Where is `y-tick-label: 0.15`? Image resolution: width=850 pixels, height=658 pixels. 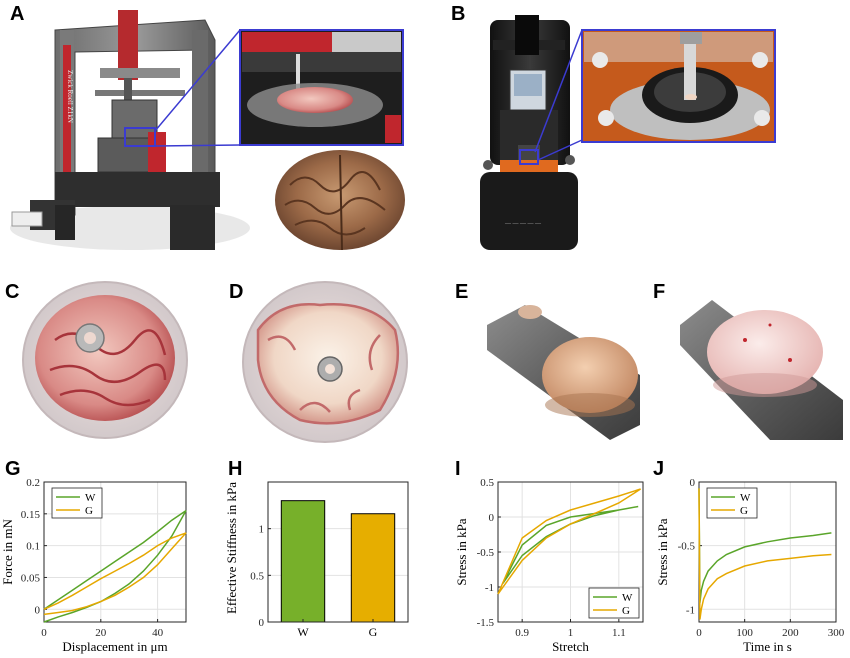 y-tick-label: 0.15 is located at coordinates (31, 515).